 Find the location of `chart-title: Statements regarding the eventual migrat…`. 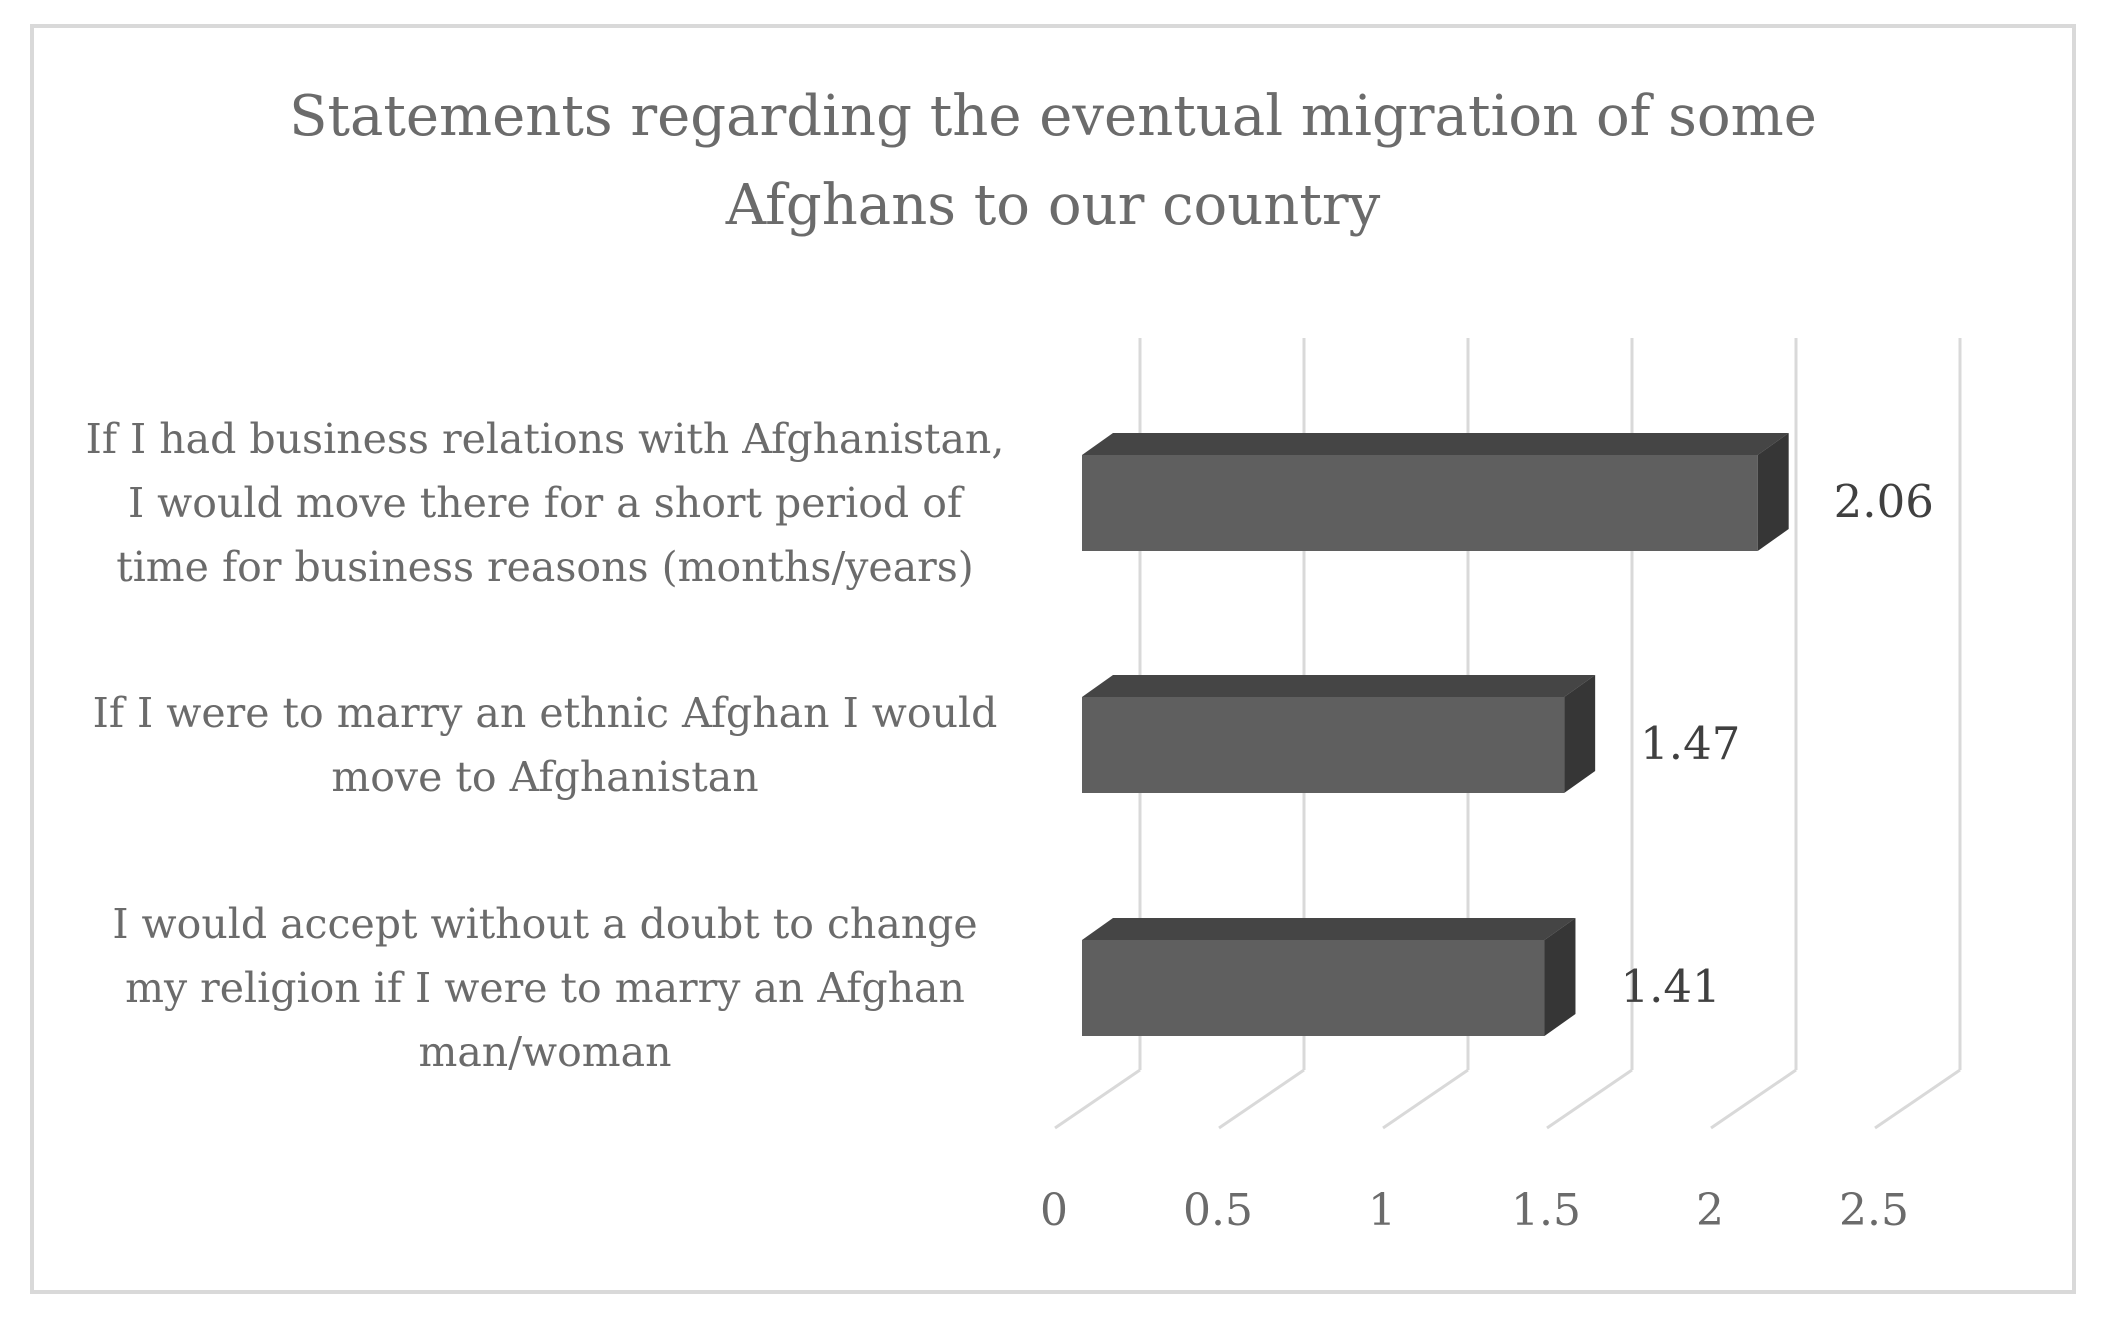

chart-title: Statements regarding the eventual migrat… is located at coordinates (1053, 161).